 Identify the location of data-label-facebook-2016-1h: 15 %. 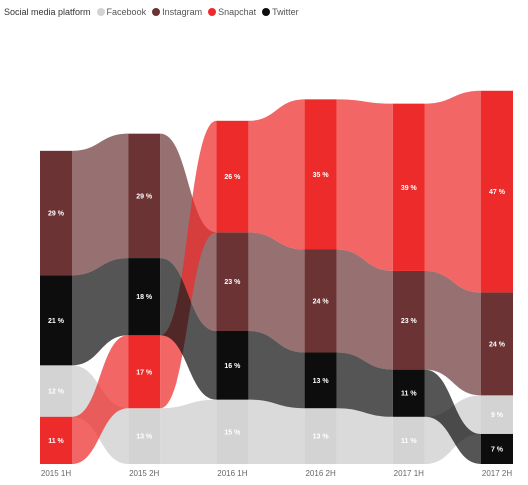
(232, 432).